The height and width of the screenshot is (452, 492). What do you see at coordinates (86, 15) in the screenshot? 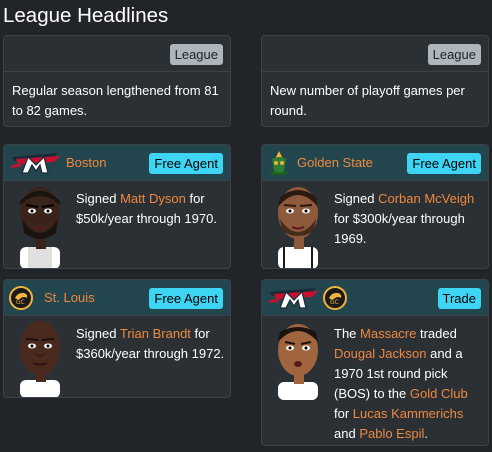
I see `page-title: League Headlines` at bounding box center [86, 15].